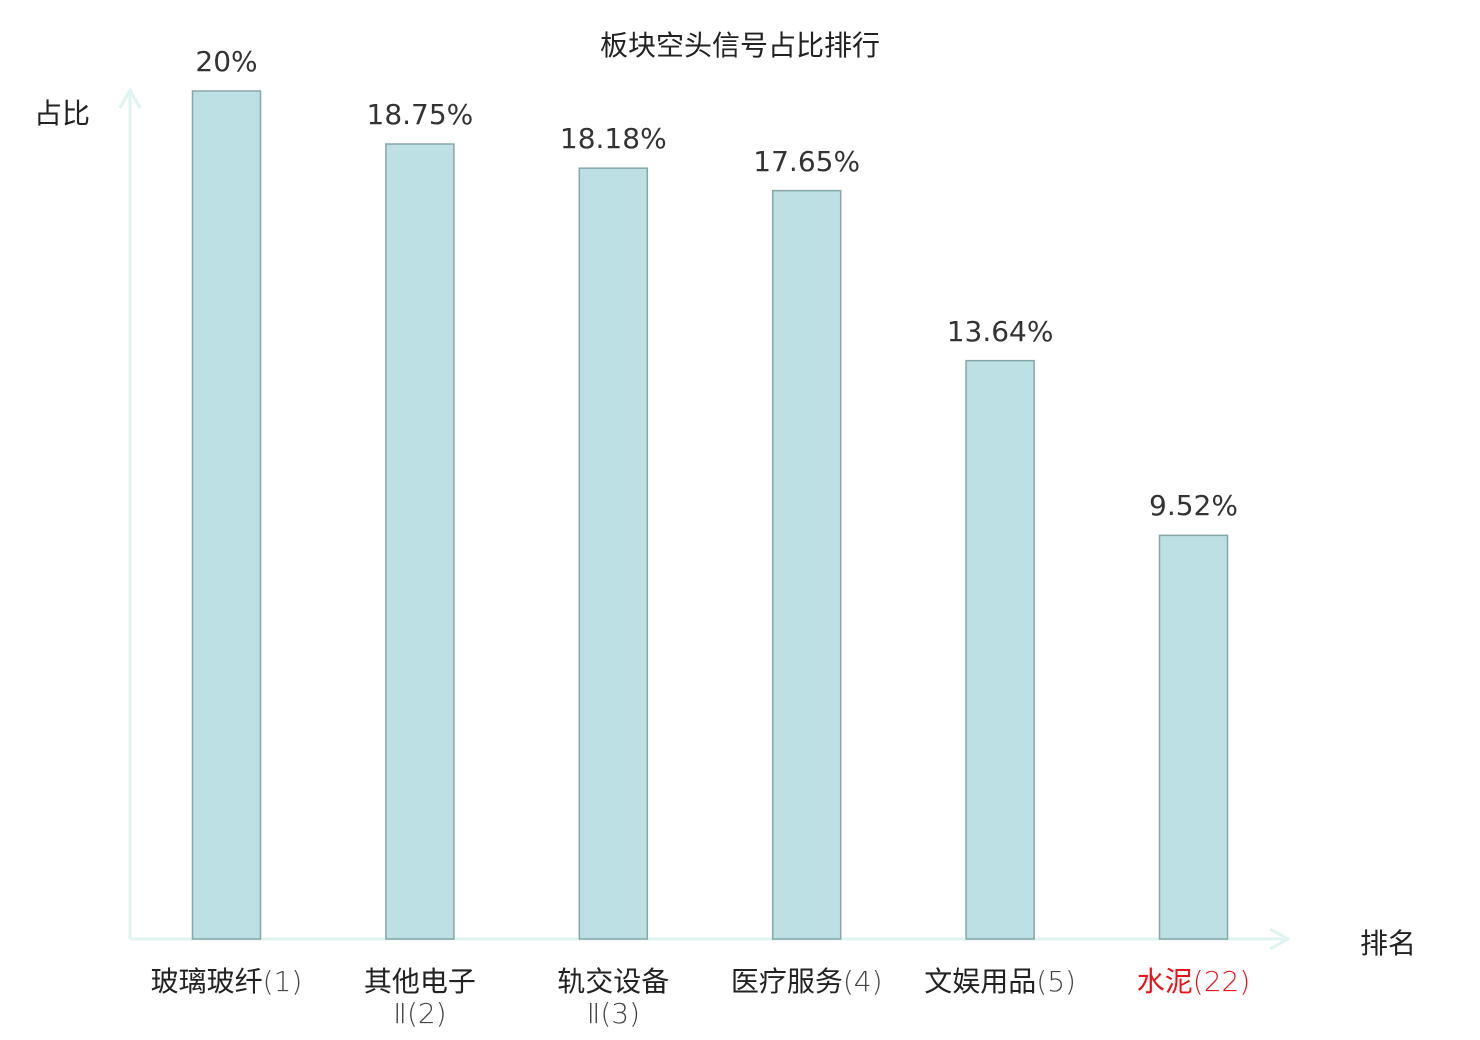 This screenshot has width=1480, height=1040. What do you see at coordinates (1000, 331) in the screenshot?
I see `value-label: 13.64%` at bounding box center [1000, 331].